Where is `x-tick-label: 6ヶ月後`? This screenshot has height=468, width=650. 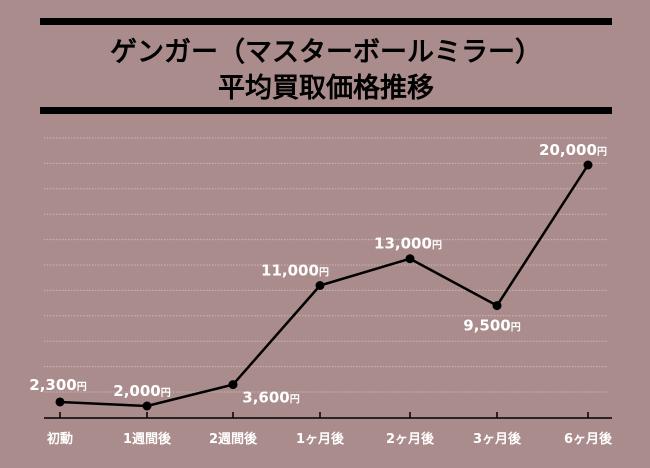
x-tick-label: 6ヶ月後 is located at coordinates (588, 439).